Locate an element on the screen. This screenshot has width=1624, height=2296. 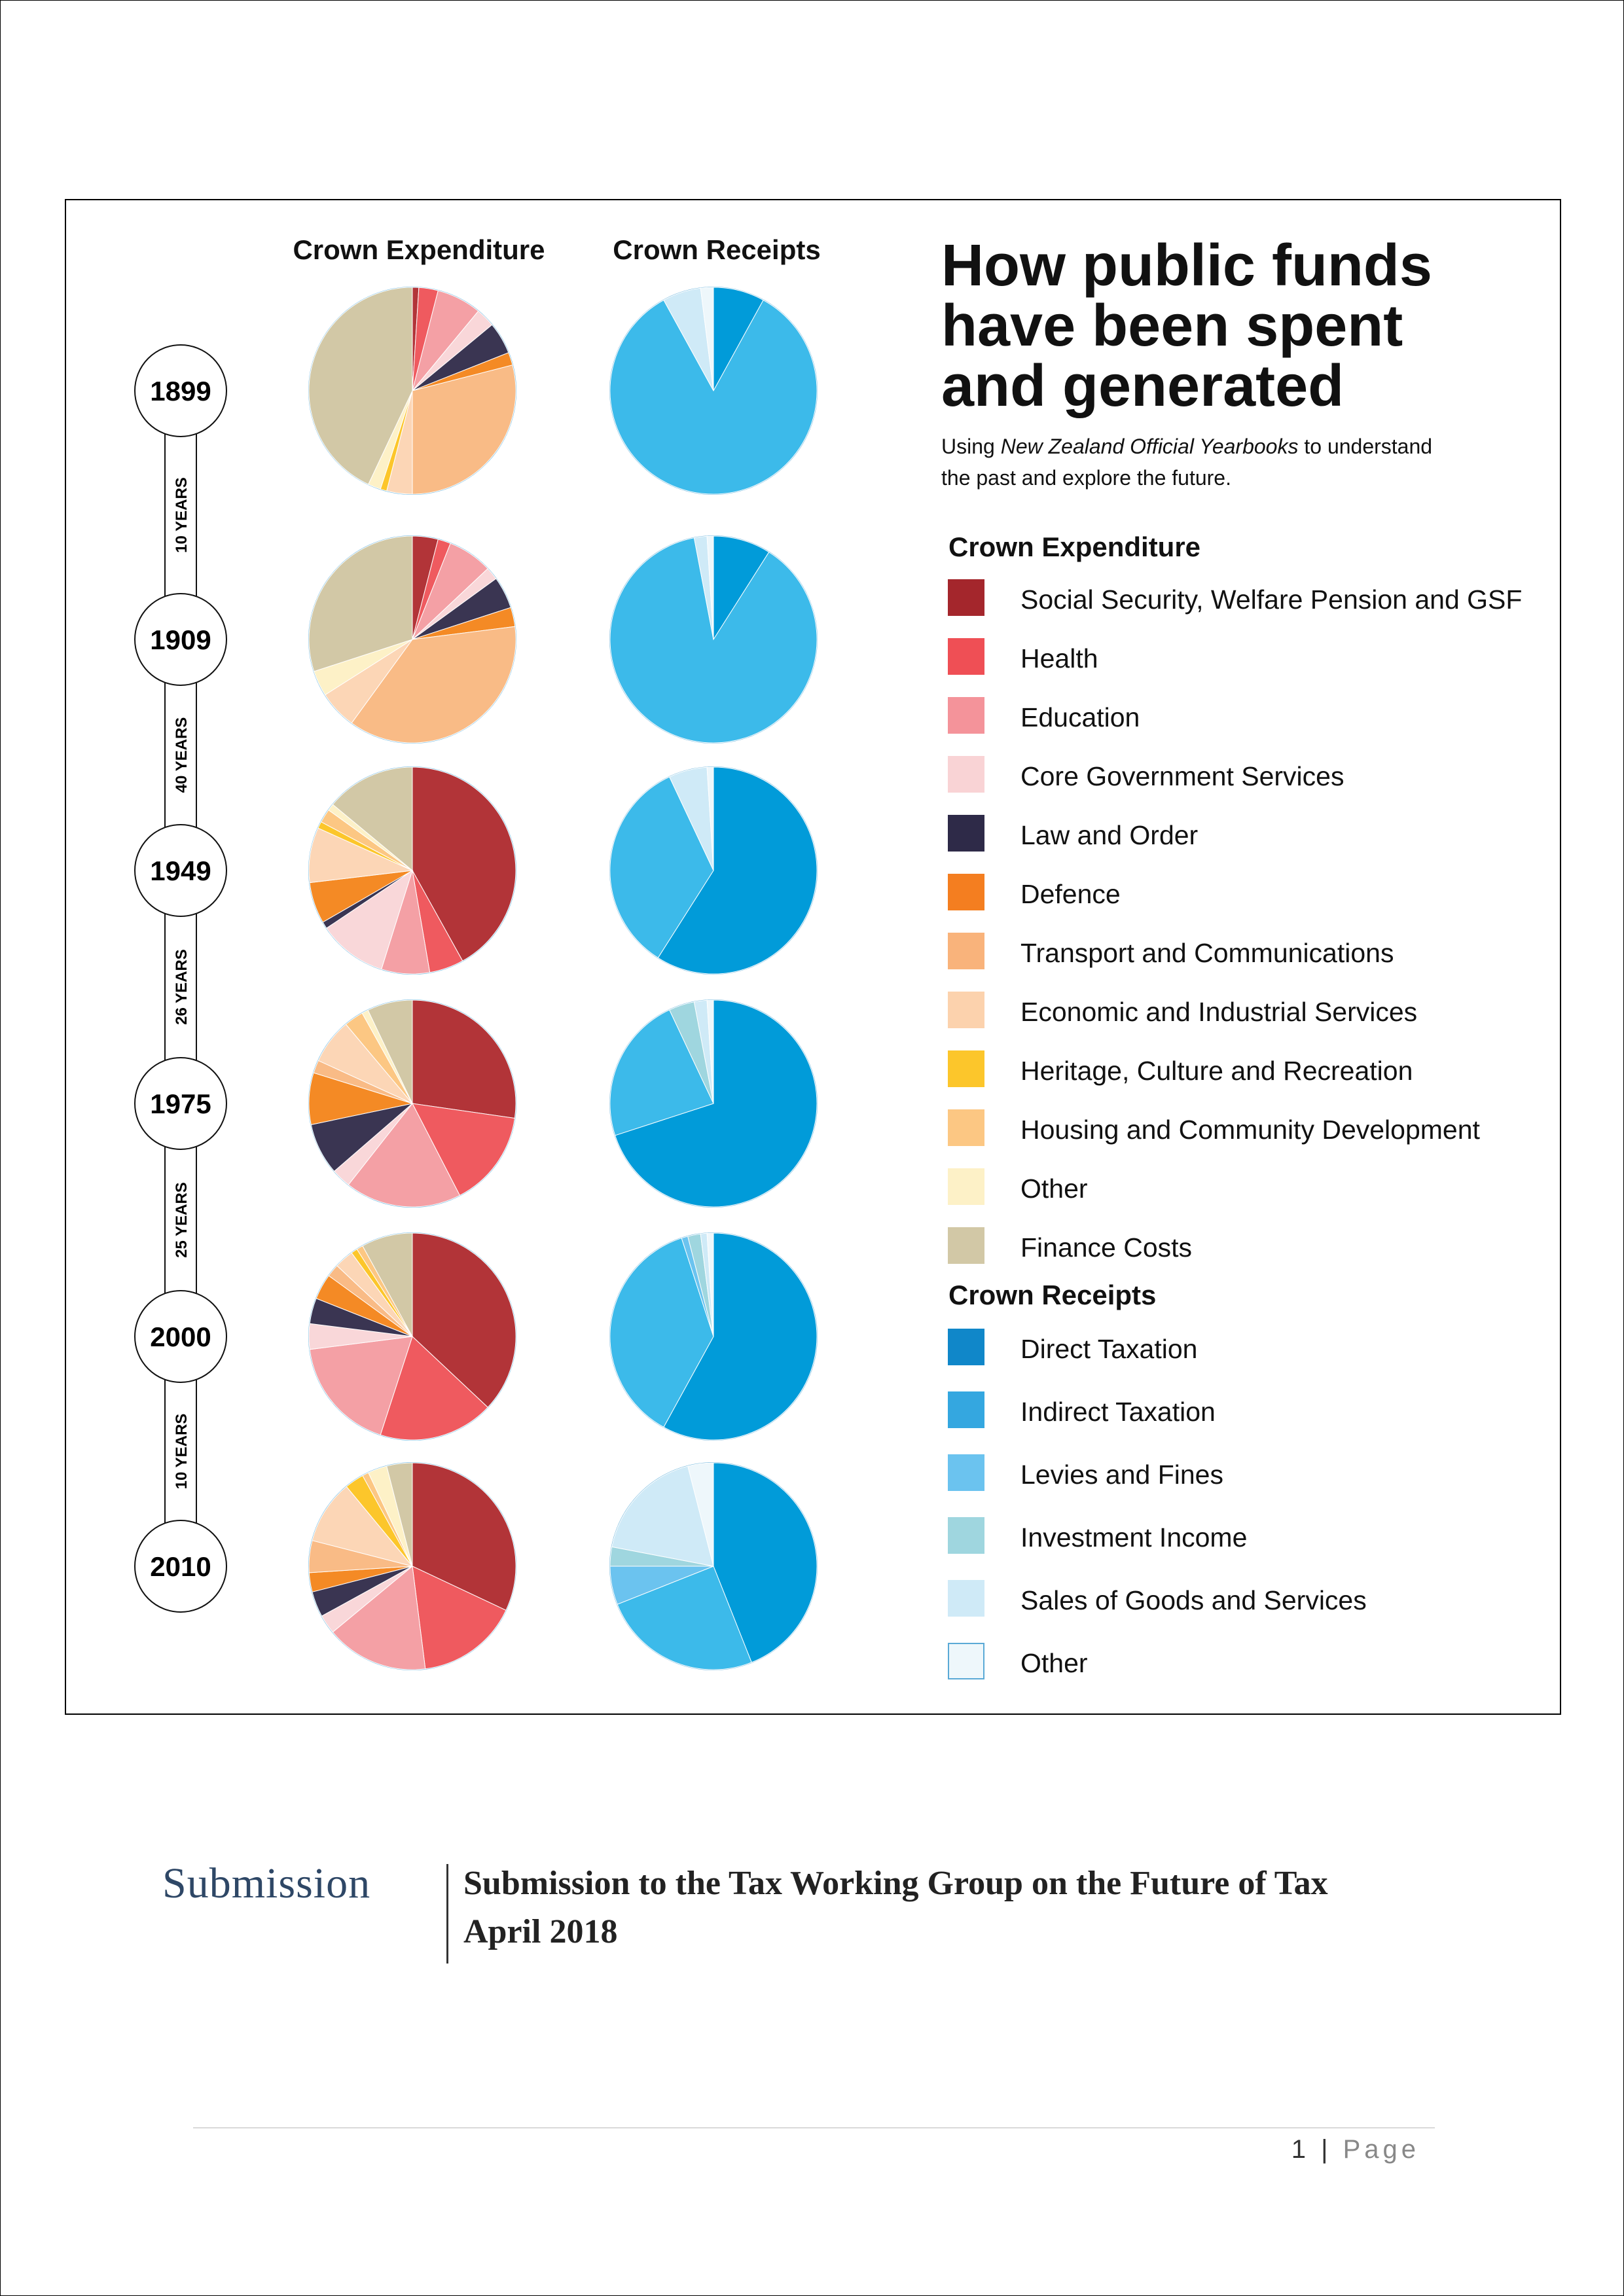
timeline-year-label: 1949 is located at coordinates (180, 870).